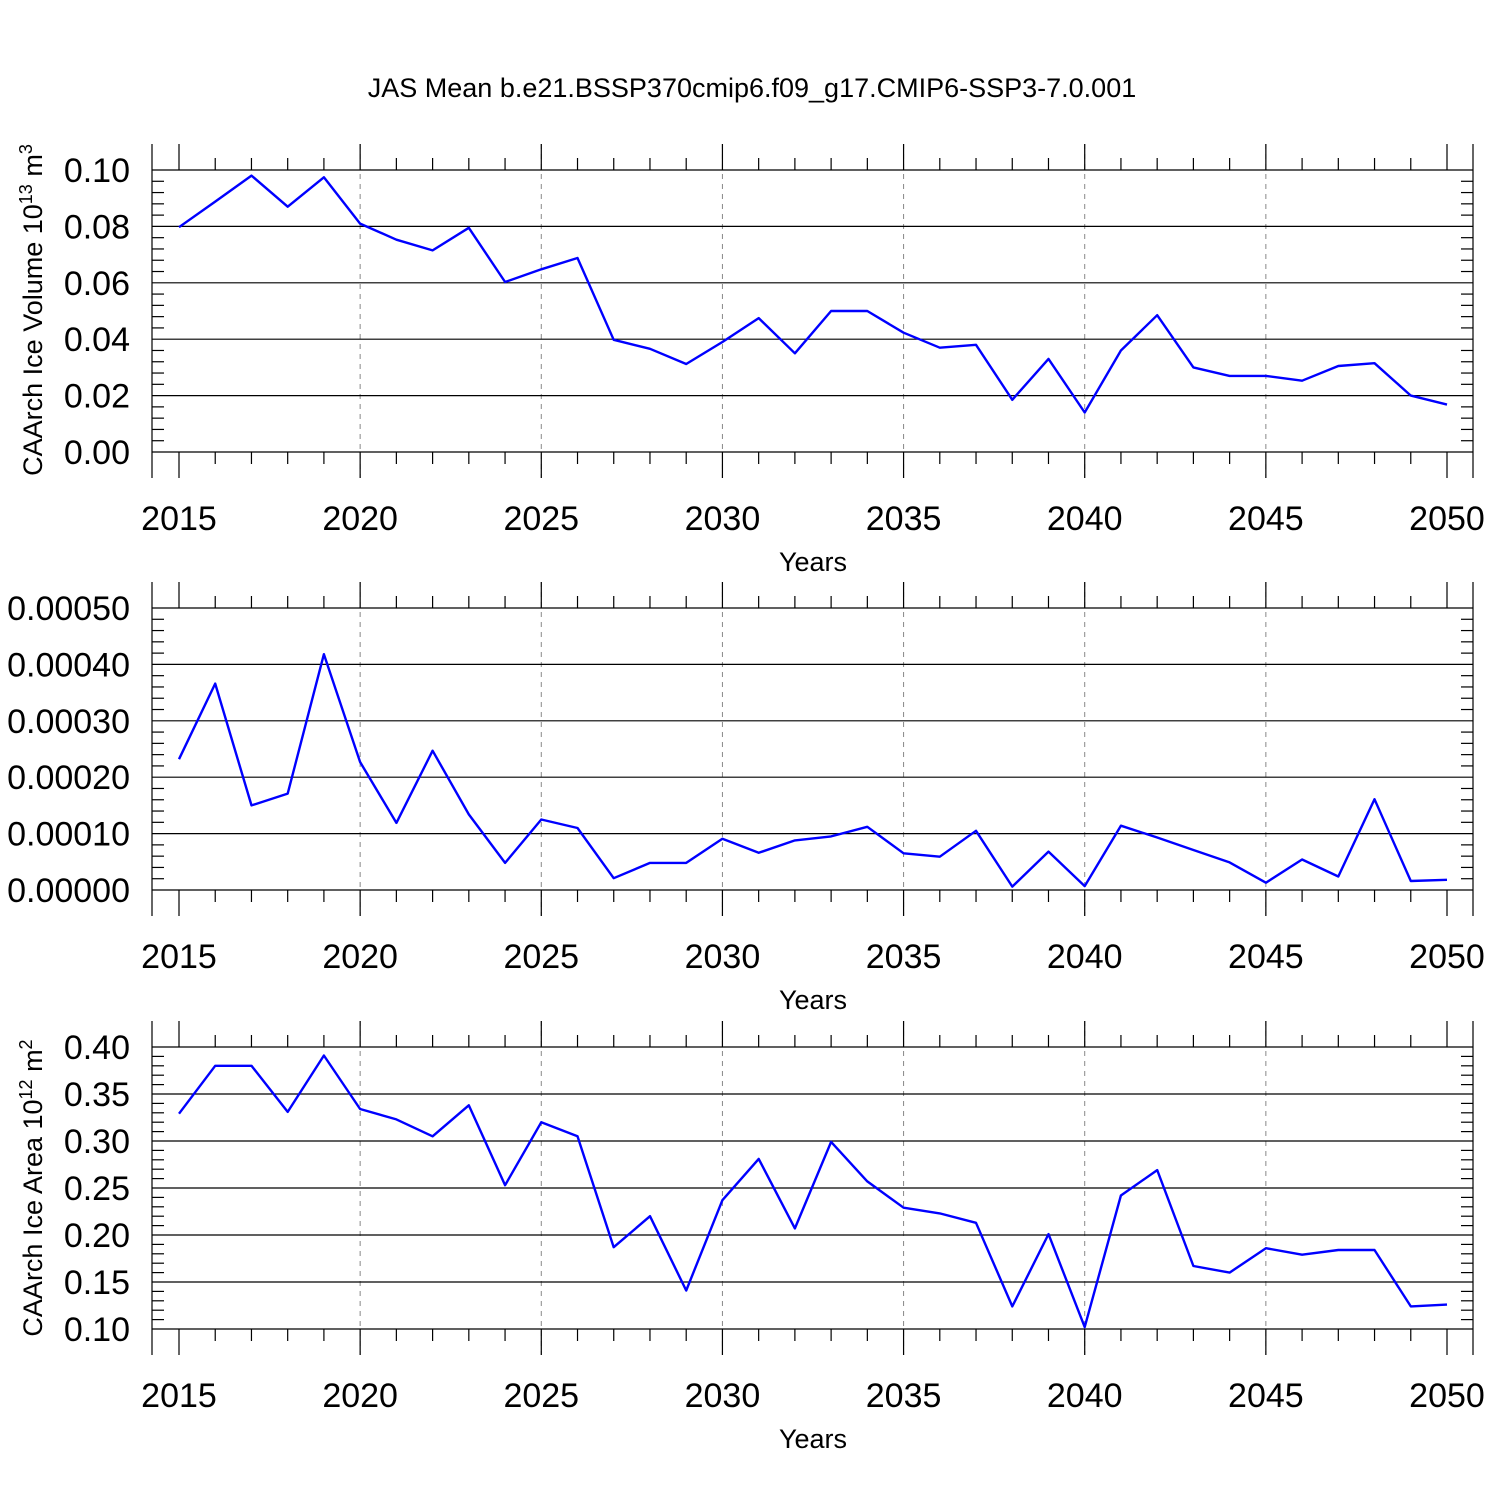 The image size is (1500, 1500). What do you see at coordinates (32, 1187) in the screenshot?
I see `y-axis-label: CAArch Ice Area 1012 m2` at bounding box center [32, 1187].